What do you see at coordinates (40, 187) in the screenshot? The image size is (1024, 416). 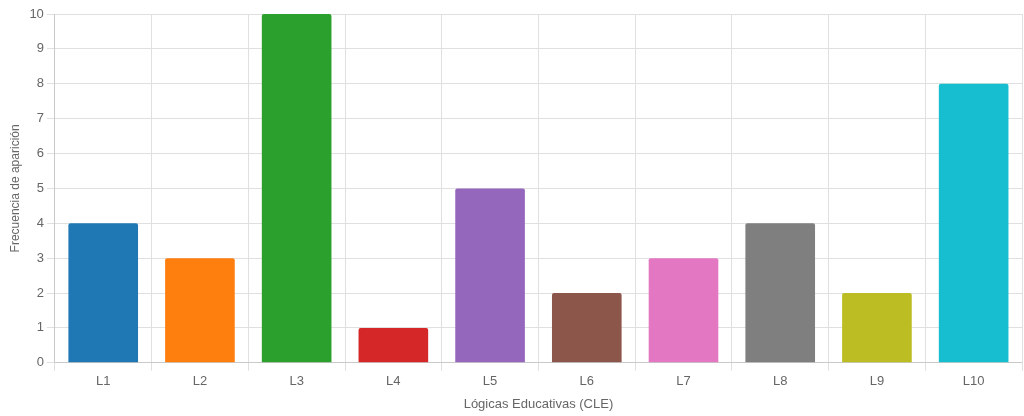 I see `y-tick-label: 5` at bounding box center [40, 187].